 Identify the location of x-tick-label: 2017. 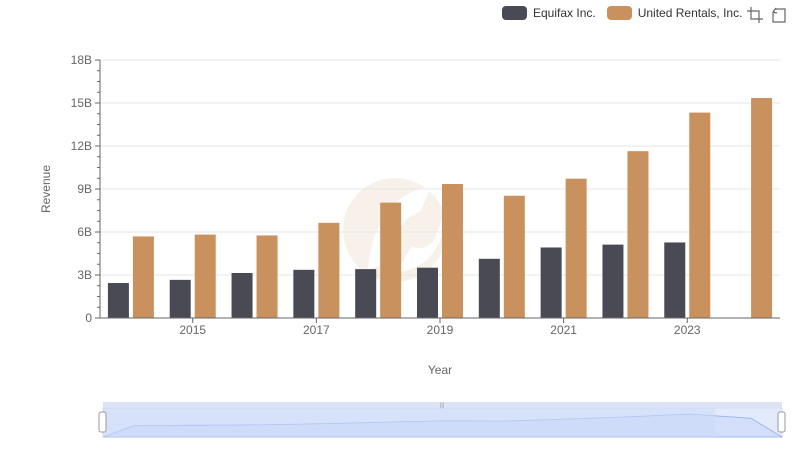
(316, 330).